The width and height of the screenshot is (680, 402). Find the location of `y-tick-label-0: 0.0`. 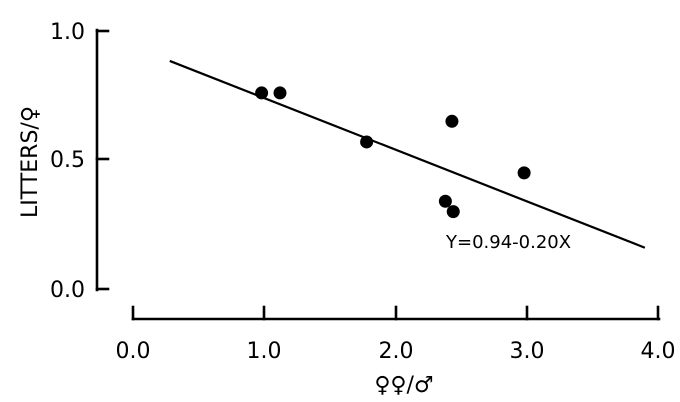

y-tick-label-0: 0.0 is located at coordinates (67, 290).